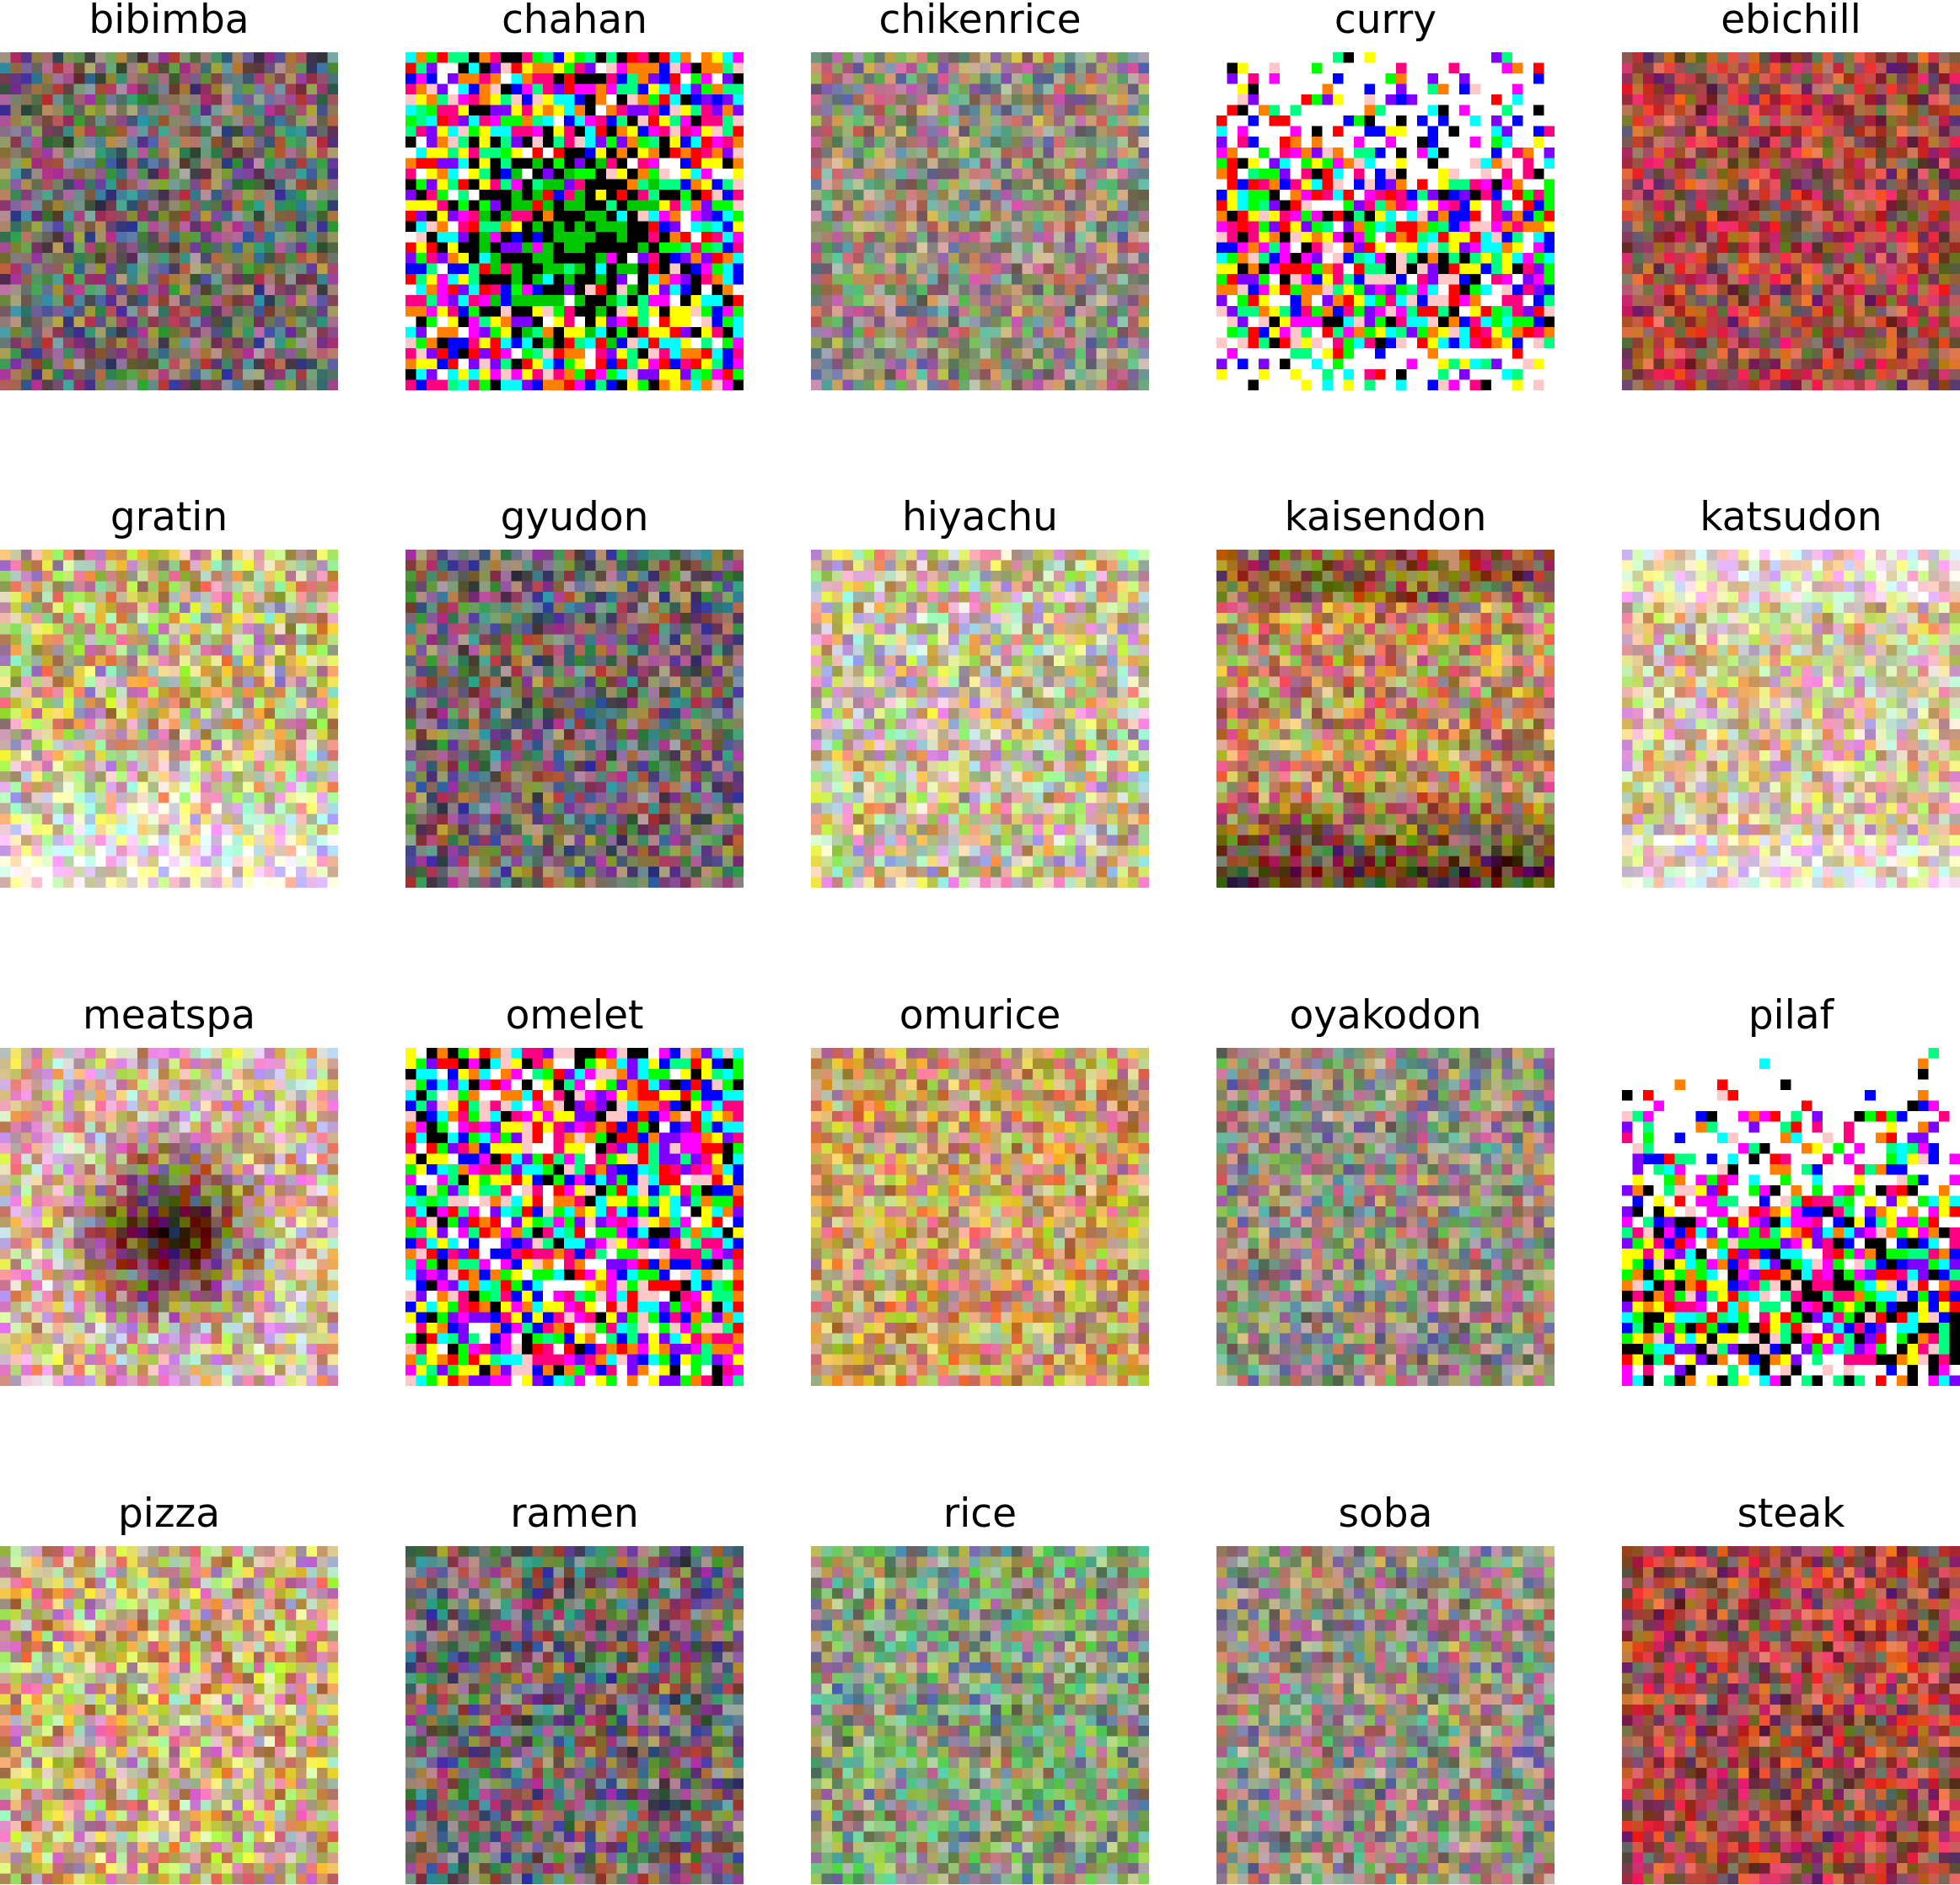 This screenshot has height=1885, width=1960. What do you see at coordinates (1386, 517) in the screenshot?
I see `panel-title: kaisendon` at bounding box center [1386, 517].